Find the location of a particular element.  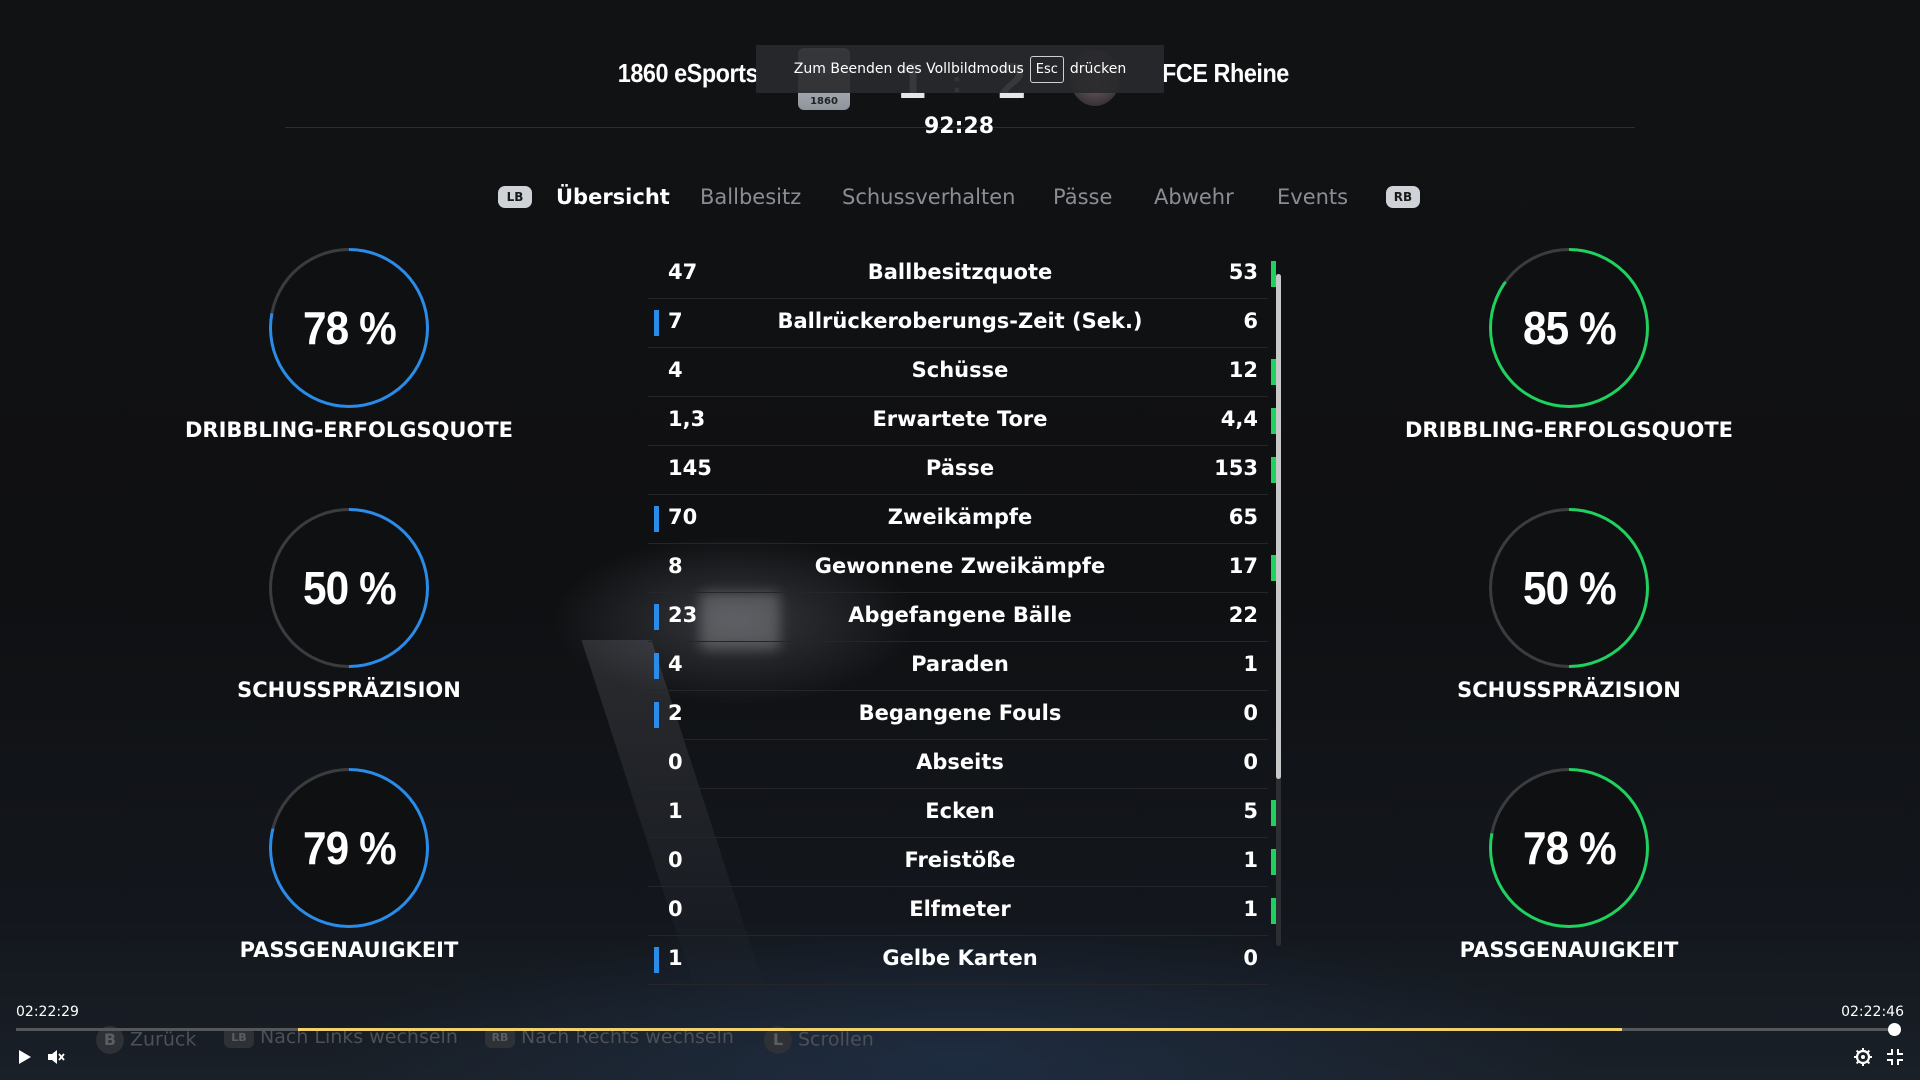

exit-fullscreen-icon is located at coordinates (1895, 1057).